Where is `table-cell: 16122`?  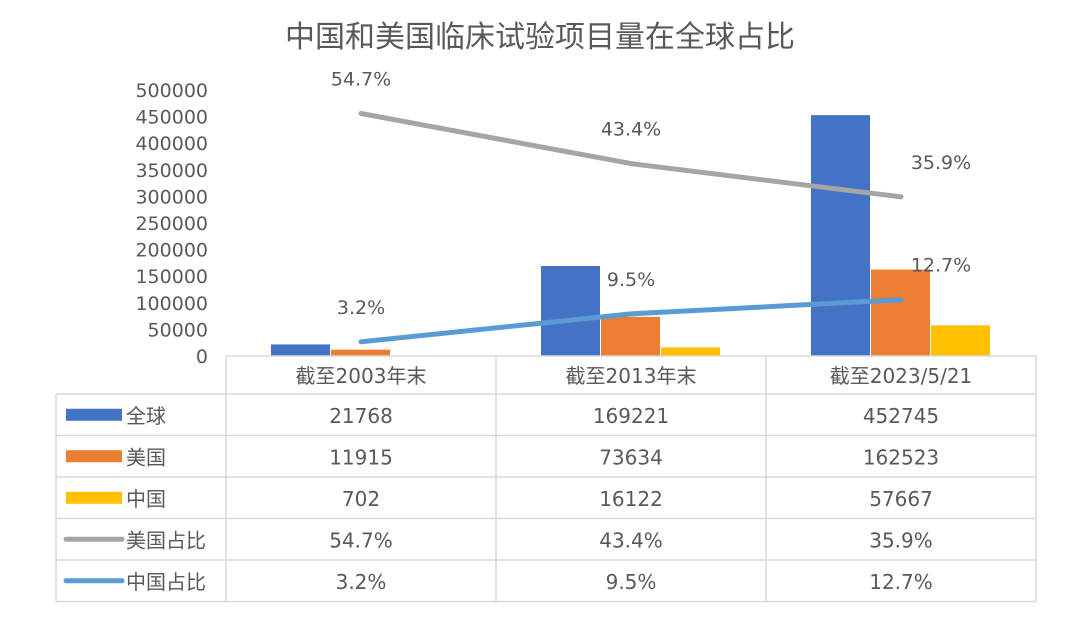 table-cell: 16122 is located at coordinates (631, 499).